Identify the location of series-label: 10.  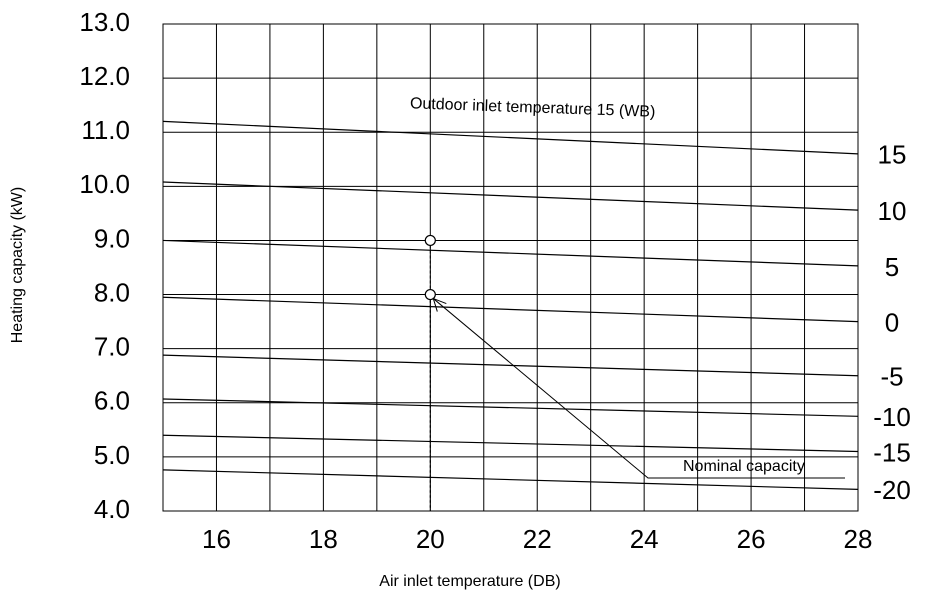
(892, 211).